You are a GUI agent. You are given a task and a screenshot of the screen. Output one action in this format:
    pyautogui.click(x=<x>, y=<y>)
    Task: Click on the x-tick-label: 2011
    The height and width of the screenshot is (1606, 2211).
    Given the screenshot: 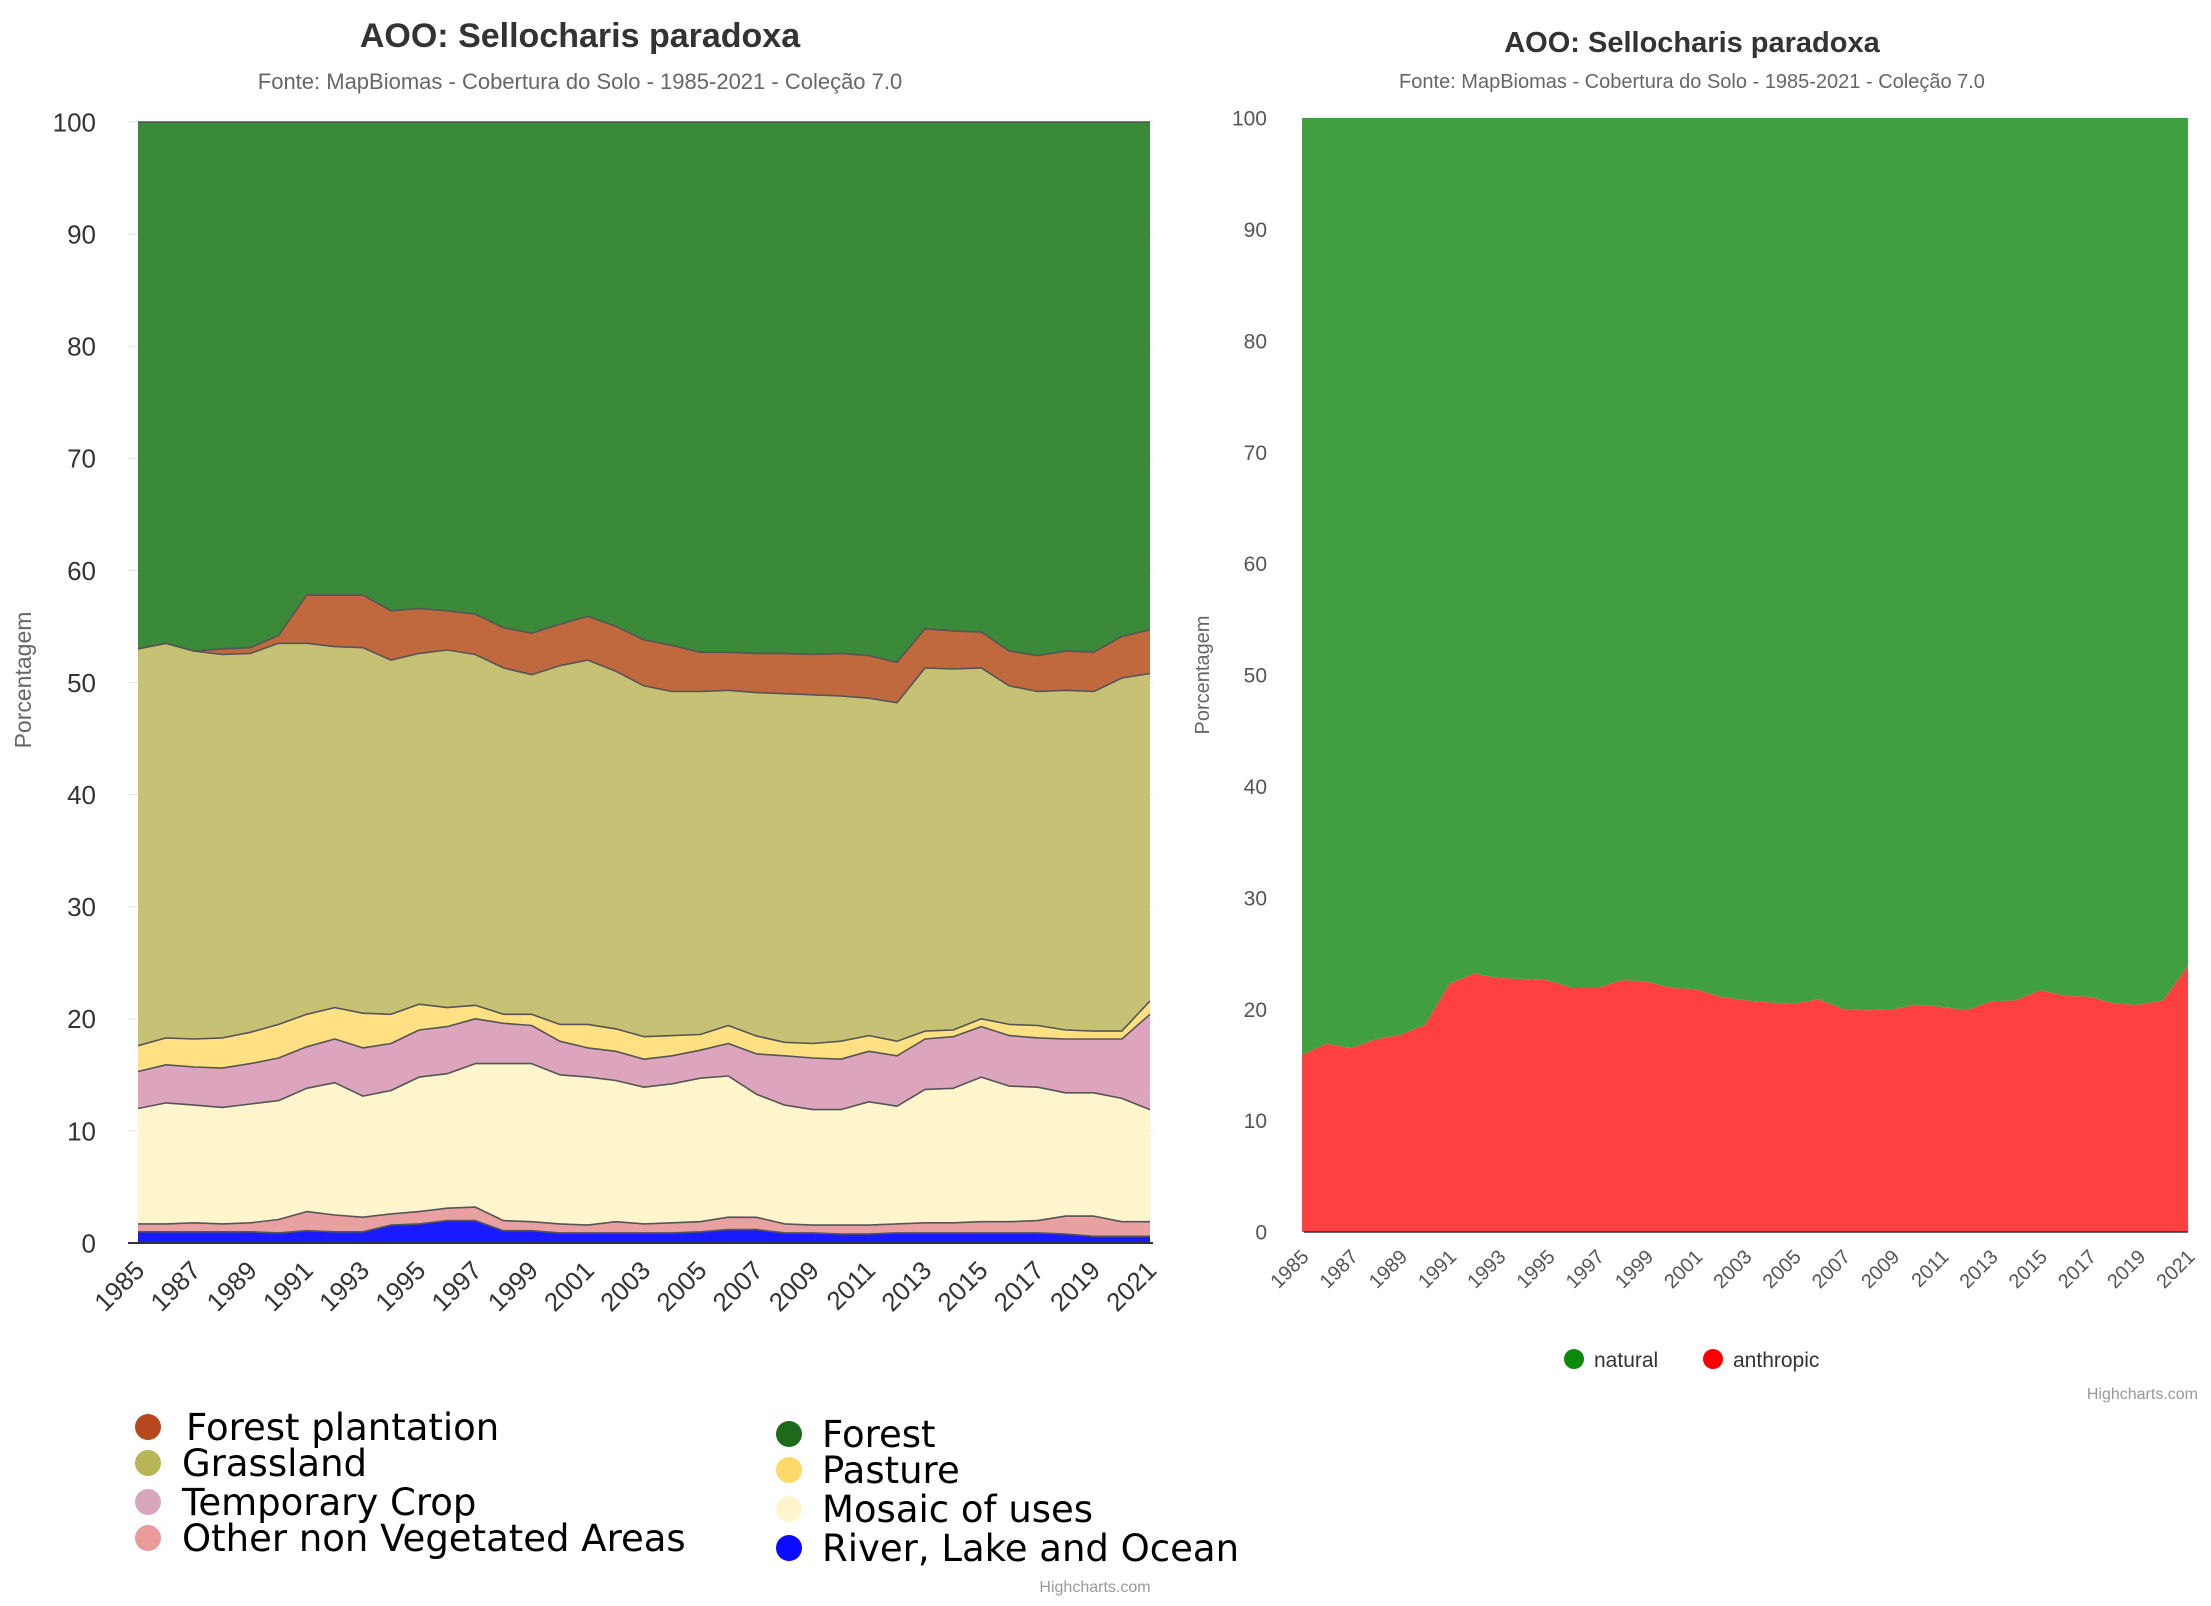 What is the action you would take?
    pyautogui.click(x=1930, y=1269)
    